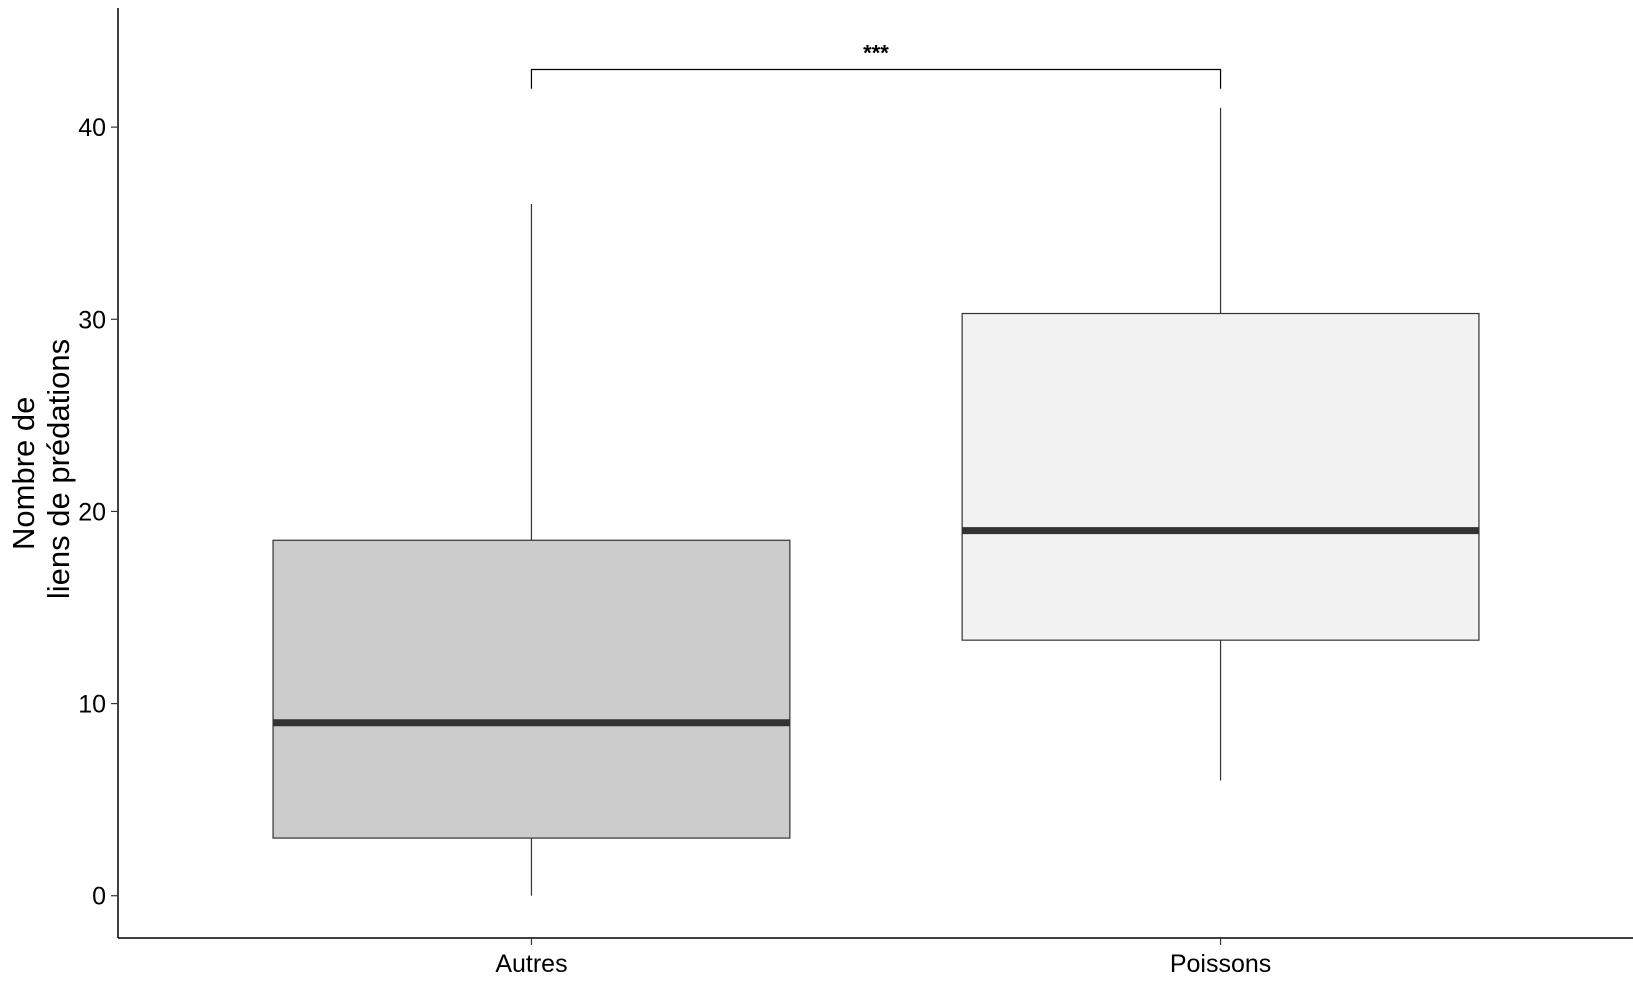  Describe the element at coordinates (92, 705) in the screenshot. I see `y-tick-label: 10` at that location.